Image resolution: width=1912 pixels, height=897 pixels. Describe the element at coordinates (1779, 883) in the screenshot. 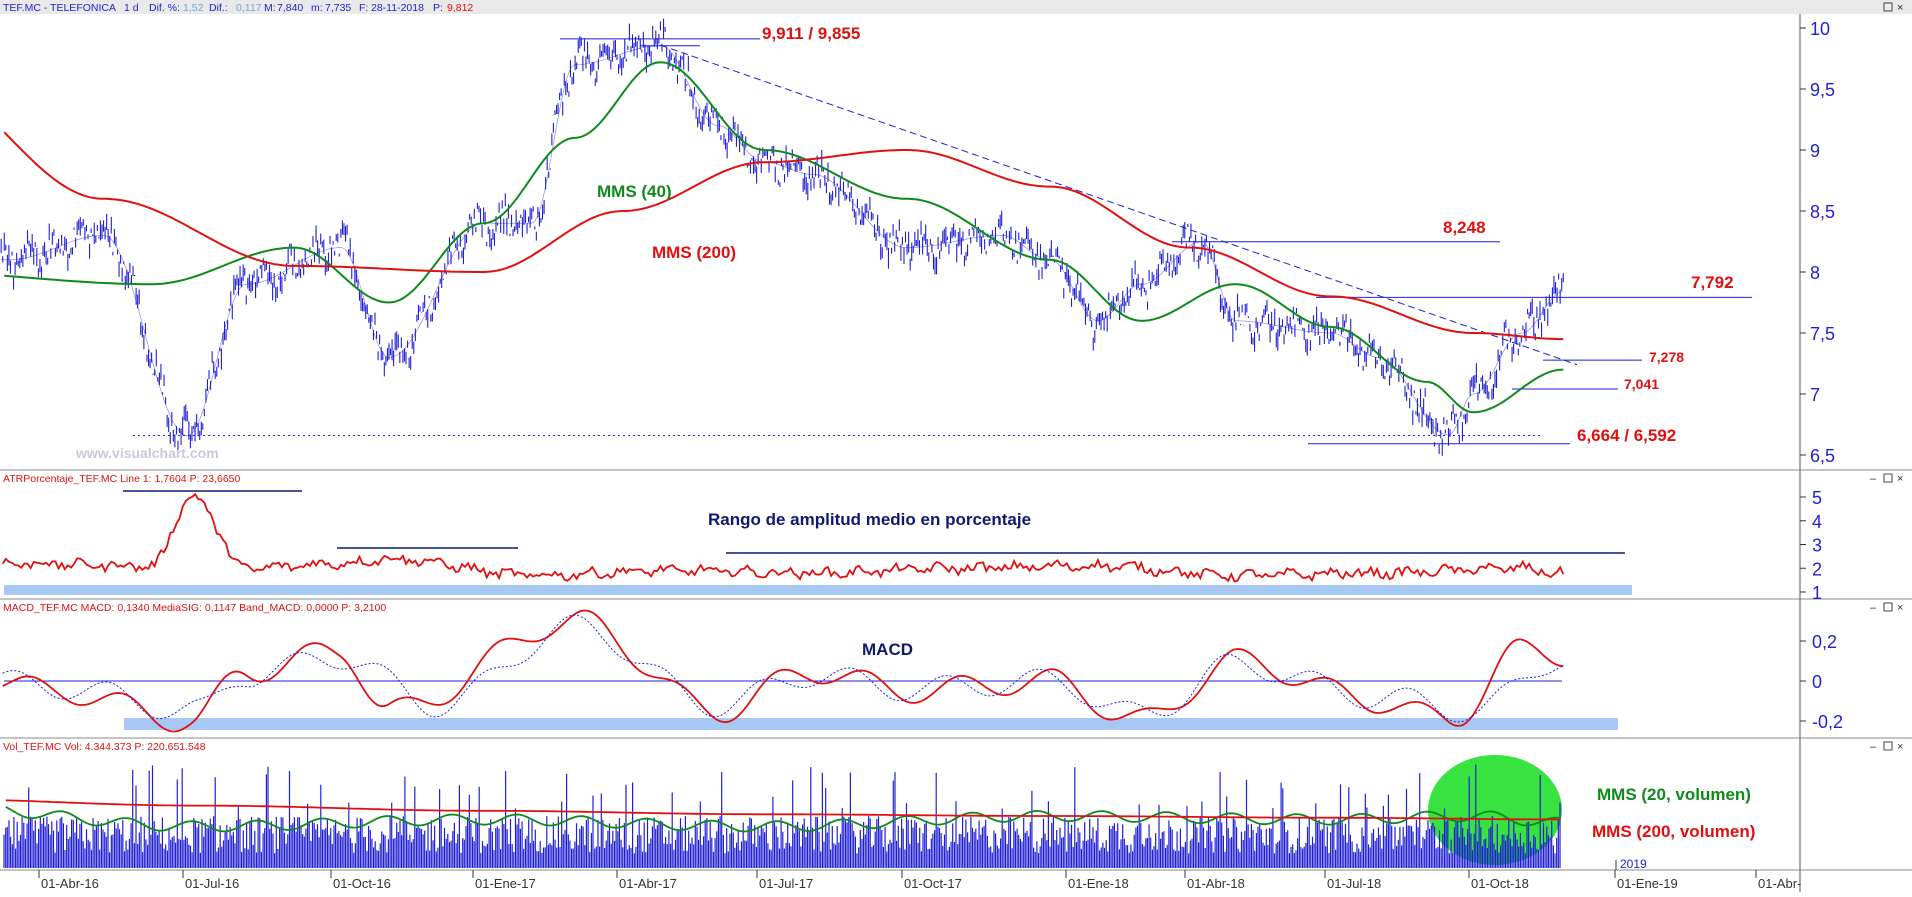

I see `time-tick-label: 01-Abr-` at that location.